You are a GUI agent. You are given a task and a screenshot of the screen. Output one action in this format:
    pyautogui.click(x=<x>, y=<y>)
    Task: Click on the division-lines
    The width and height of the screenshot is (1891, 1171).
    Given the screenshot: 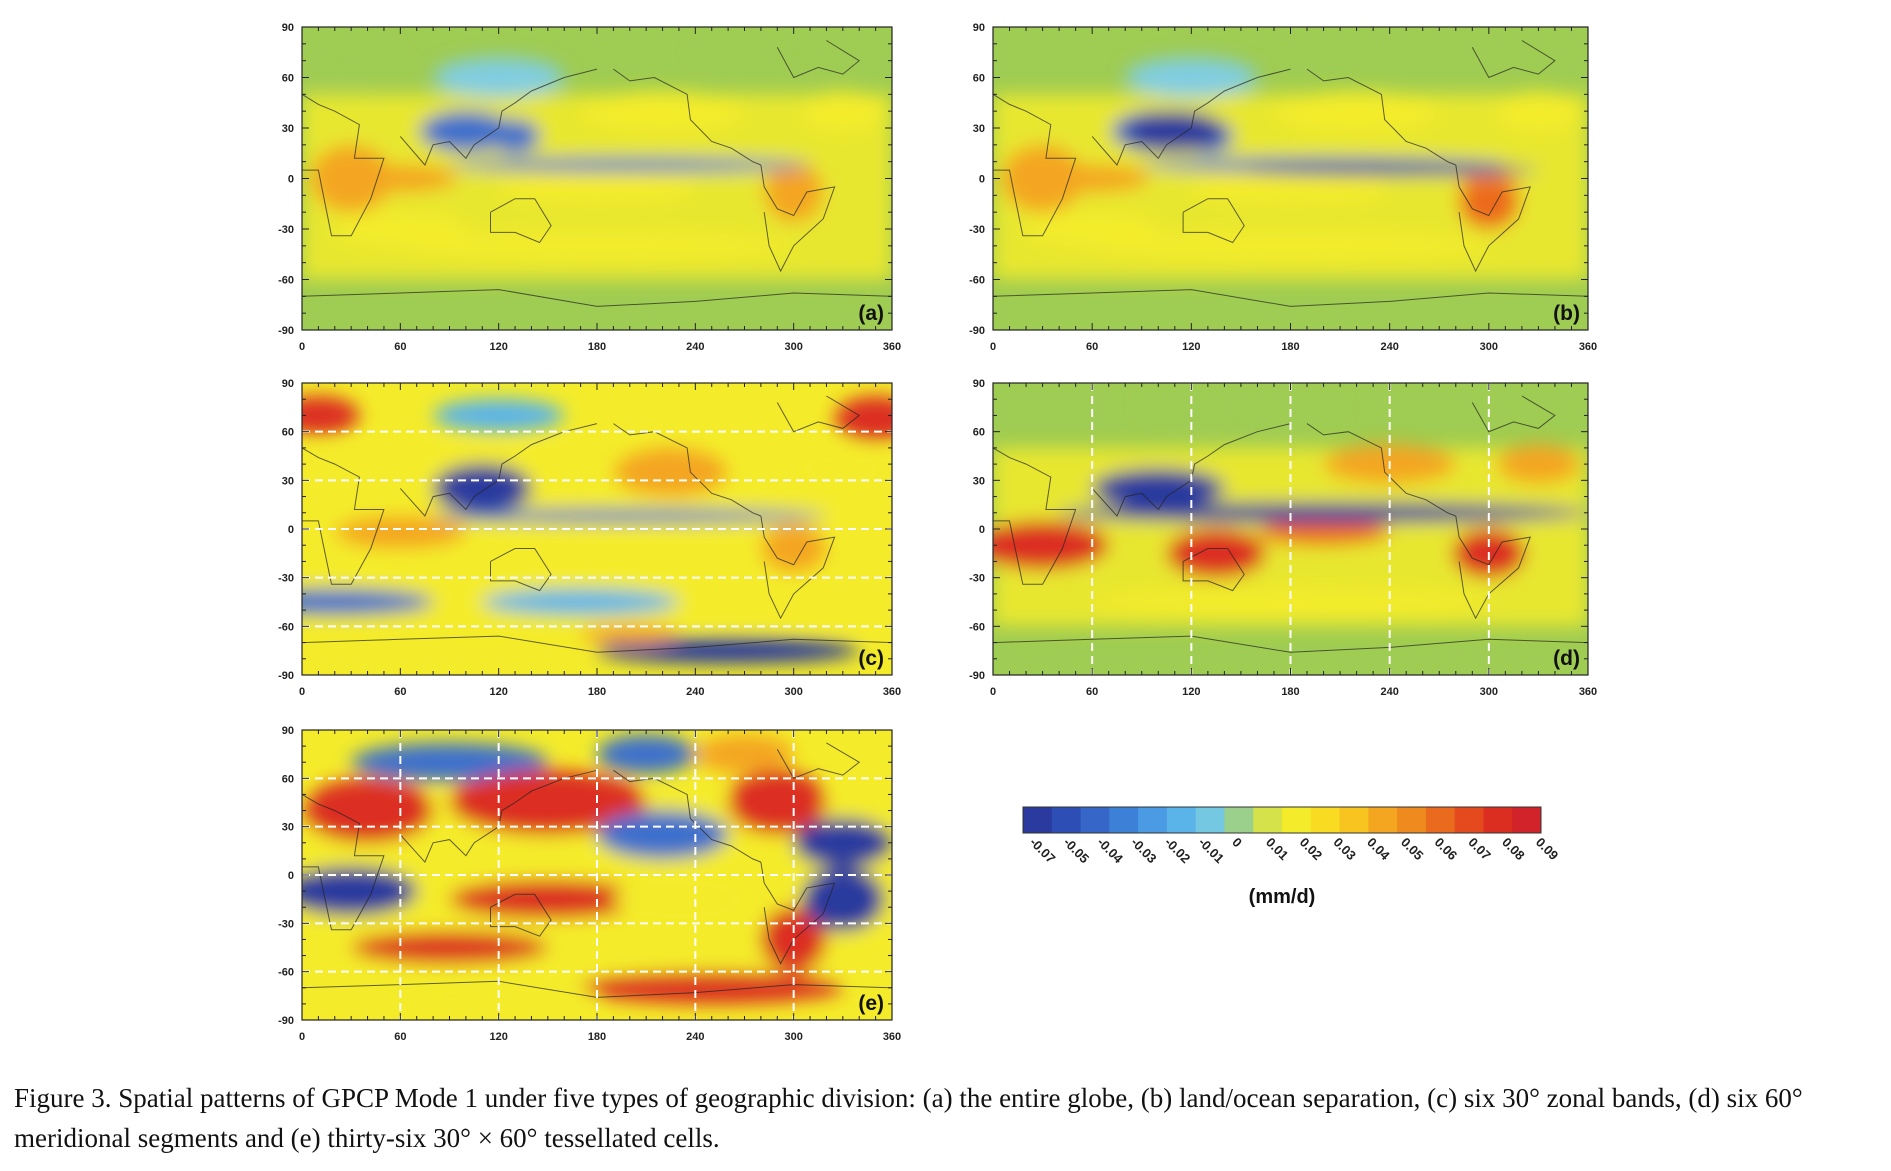 What is the action you would take?
    pyautogui.click(x=1290, y=529)
    